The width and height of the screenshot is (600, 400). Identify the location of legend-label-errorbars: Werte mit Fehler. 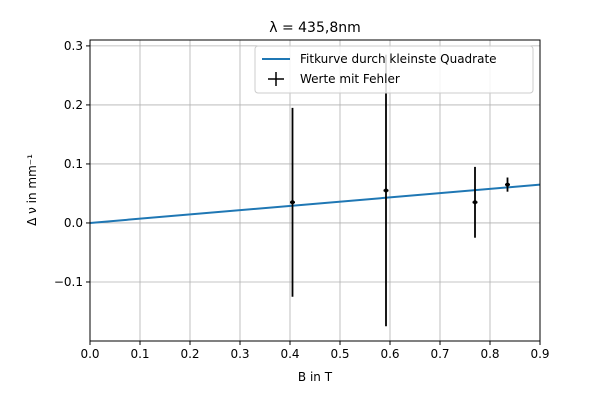
(350, 79).